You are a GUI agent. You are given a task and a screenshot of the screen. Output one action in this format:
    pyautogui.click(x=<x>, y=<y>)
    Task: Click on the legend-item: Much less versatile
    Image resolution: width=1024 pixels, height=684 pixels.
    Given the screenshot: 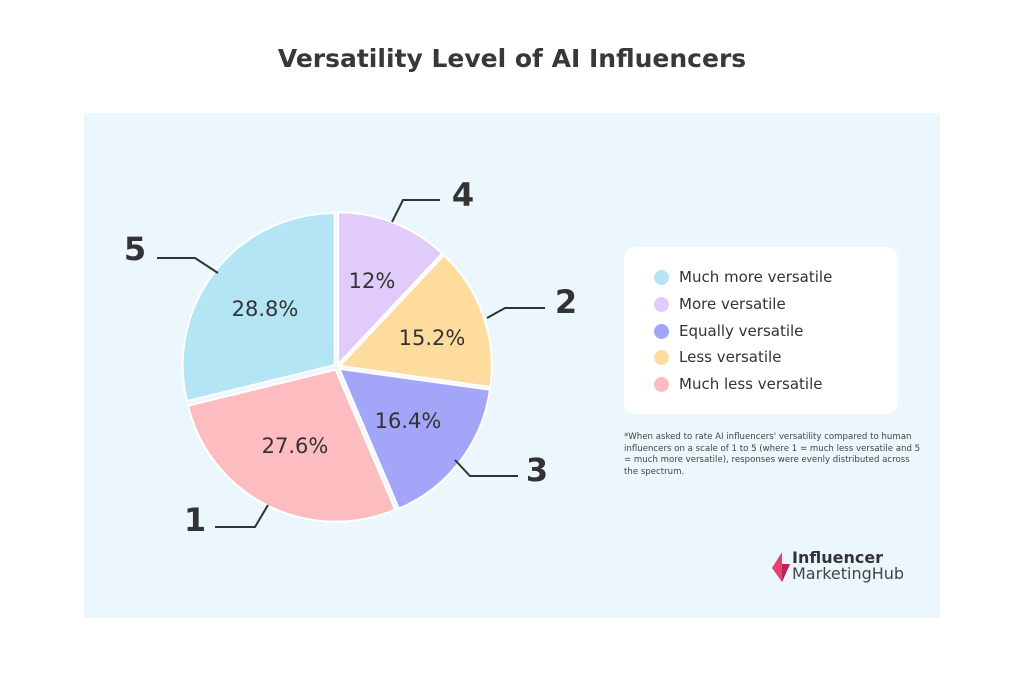 What is the action you would take?
    pyautogui.click(x=738, y=384)
    